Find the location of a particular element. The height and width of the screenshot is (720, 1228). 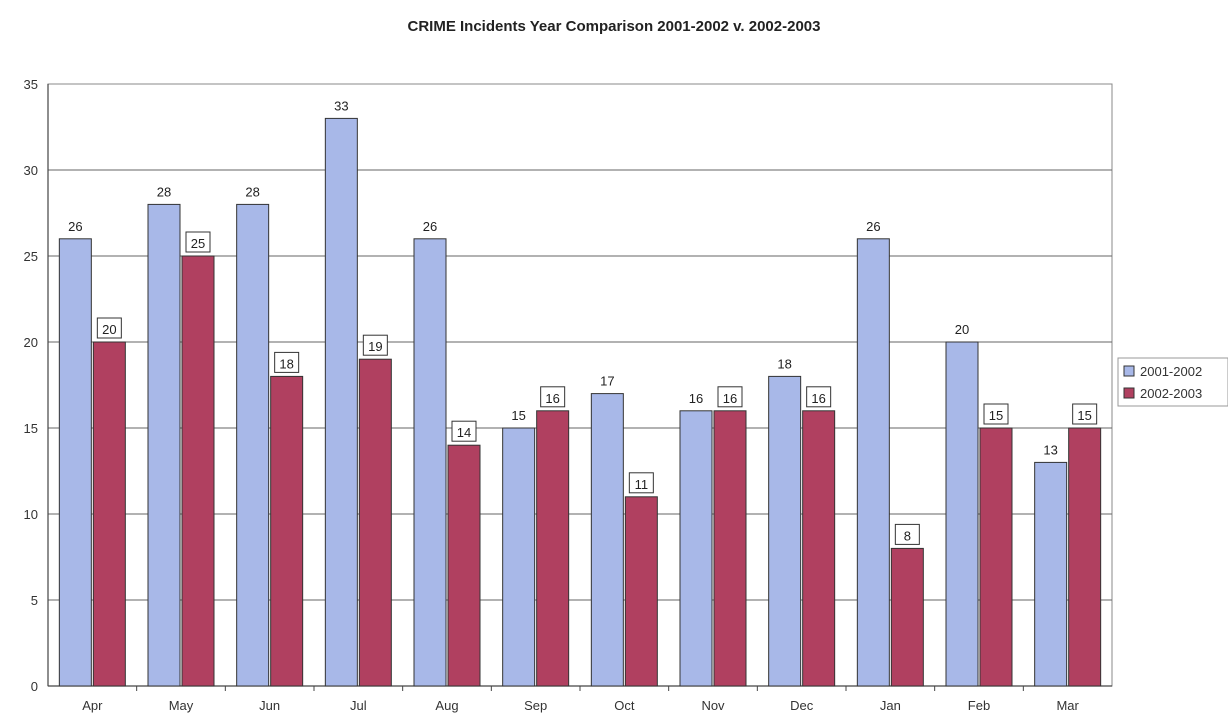

data-label: 25 is located at coordinates (198, 243).